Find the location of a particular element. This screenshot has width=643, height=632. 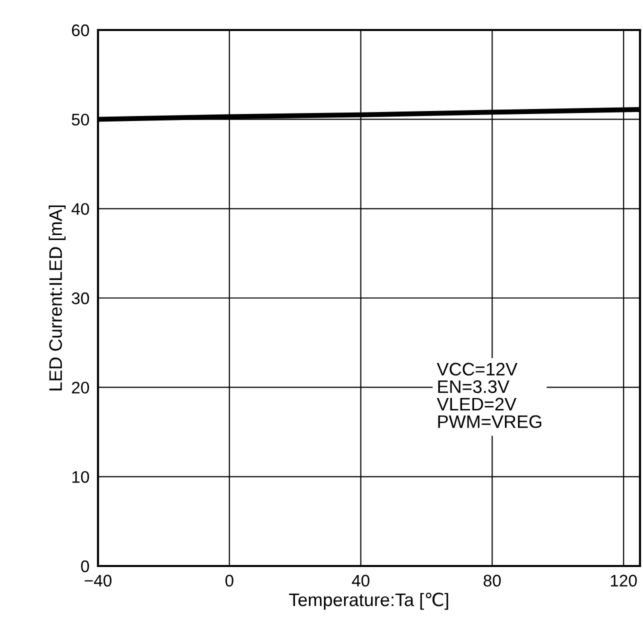

x-axis-title: Temperature:Ta [℃] is located at coordinates (368, 601).